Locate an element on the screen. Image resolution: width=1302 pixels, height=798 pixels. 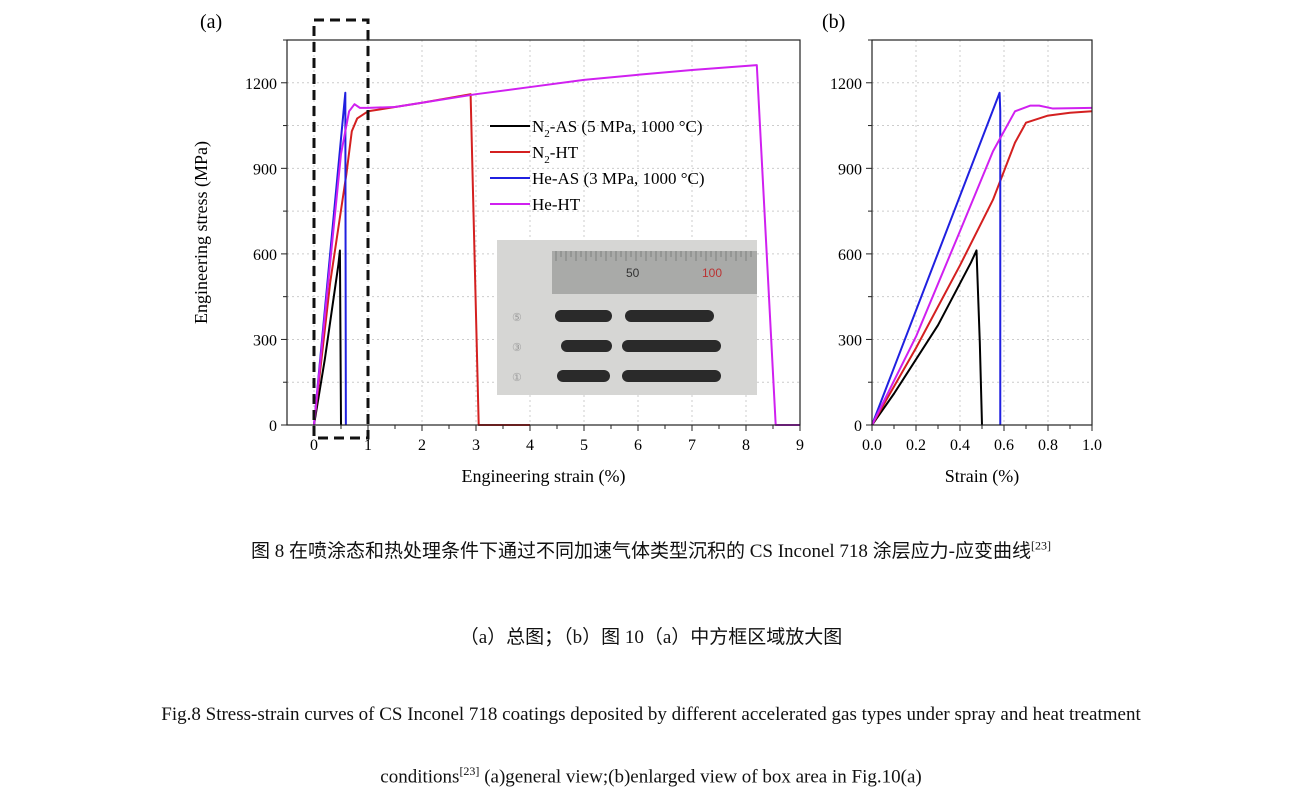
specimen-mark: ③ is located at coordinates (517, 348).